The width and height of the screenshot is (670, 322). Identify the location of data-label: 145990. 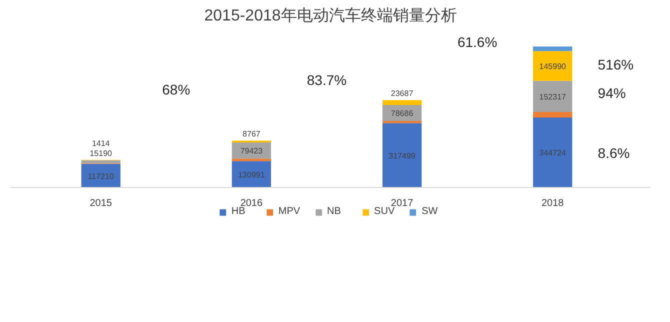
(553, 67).